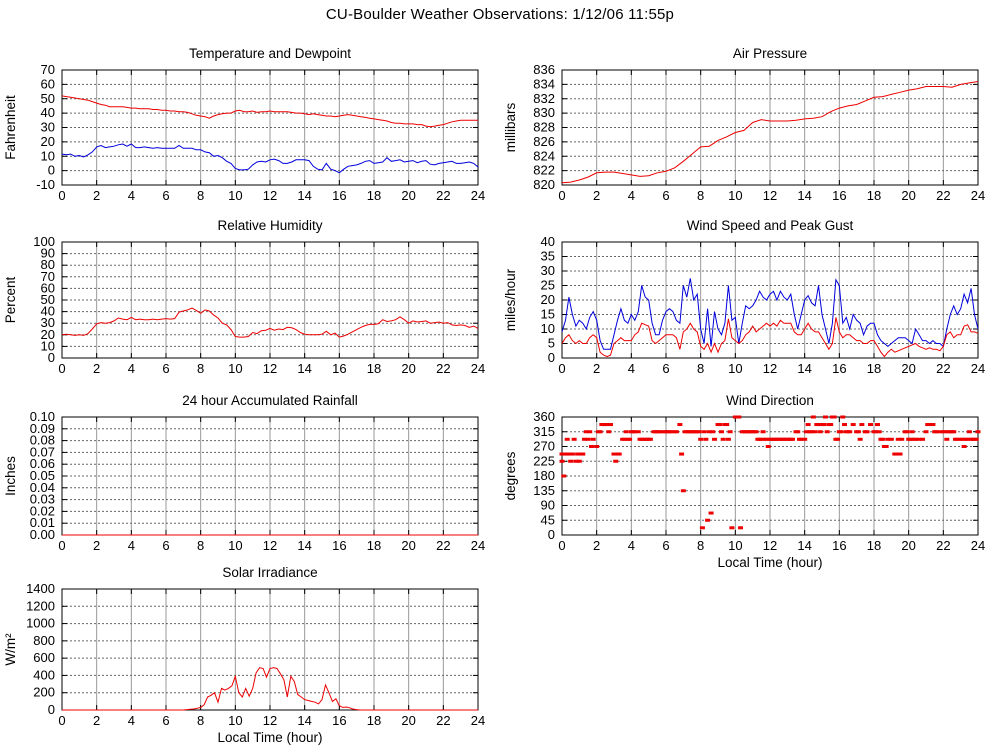 The width and height of the screenshot is (1000, 750). Describe the element at coordinates (270, 53) in the screenshot. I see `chart-title: Temperature and Dewpoint` at that location.